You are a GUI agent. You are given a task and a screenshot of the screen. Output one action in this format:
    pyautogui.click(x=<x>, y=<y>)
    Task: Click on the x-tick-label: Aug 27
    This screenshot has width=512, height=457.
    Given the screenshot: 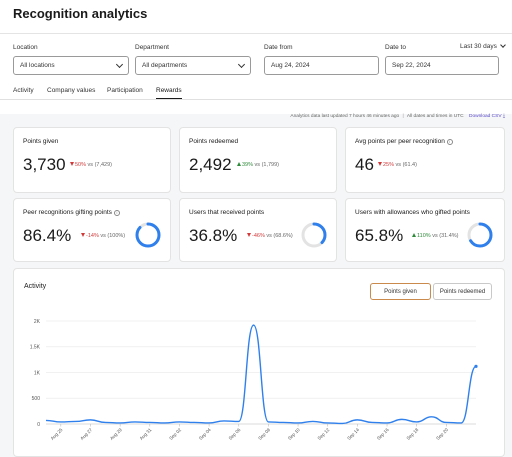 What is the action you would take?
    pyautogui.click(x=86, y=434)
    